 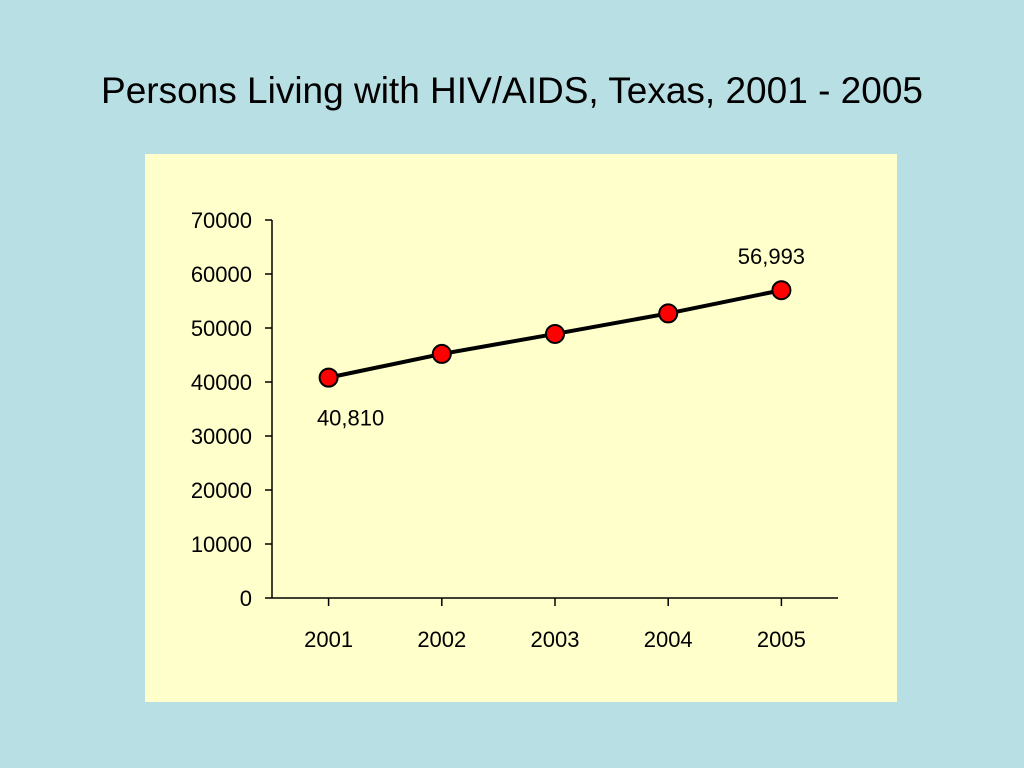 What do you see at coordinates (555, 639) in the screenshot?
I see `x-tick-label: 2003` at bounding box center [555, 639].